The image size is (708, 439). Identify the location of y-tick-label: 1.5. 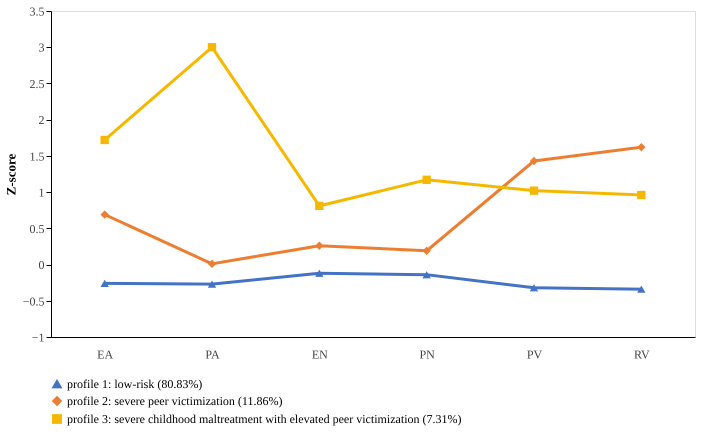
(37, 156).